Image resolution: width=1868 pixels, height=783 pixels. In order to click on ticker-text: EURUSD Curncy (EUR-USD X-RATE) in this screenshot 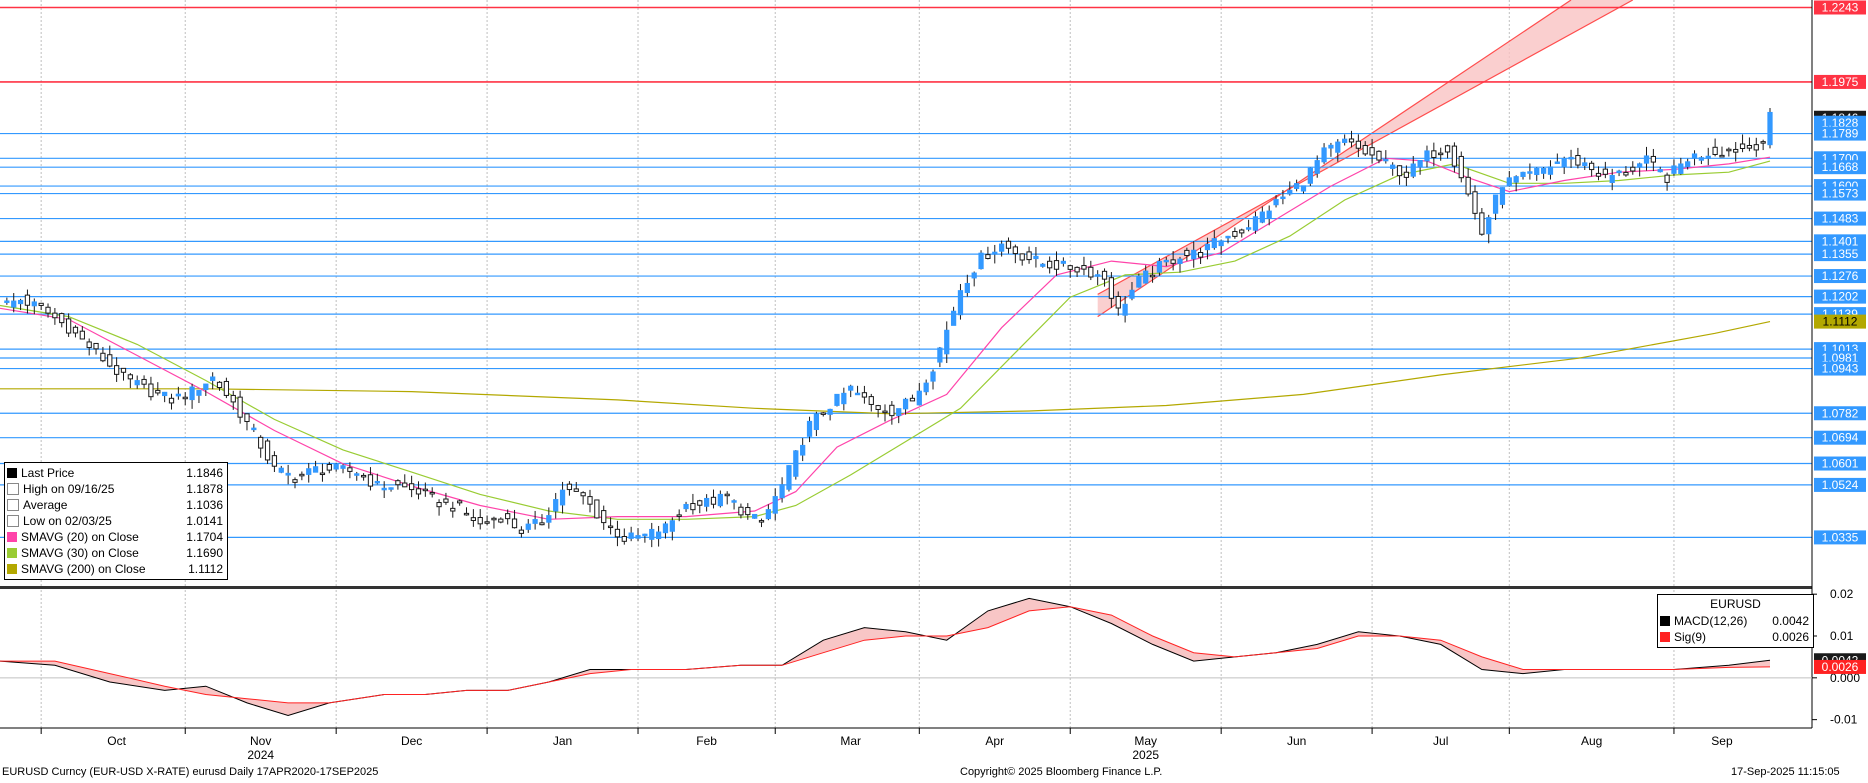, I will do `click(96, 772)`.